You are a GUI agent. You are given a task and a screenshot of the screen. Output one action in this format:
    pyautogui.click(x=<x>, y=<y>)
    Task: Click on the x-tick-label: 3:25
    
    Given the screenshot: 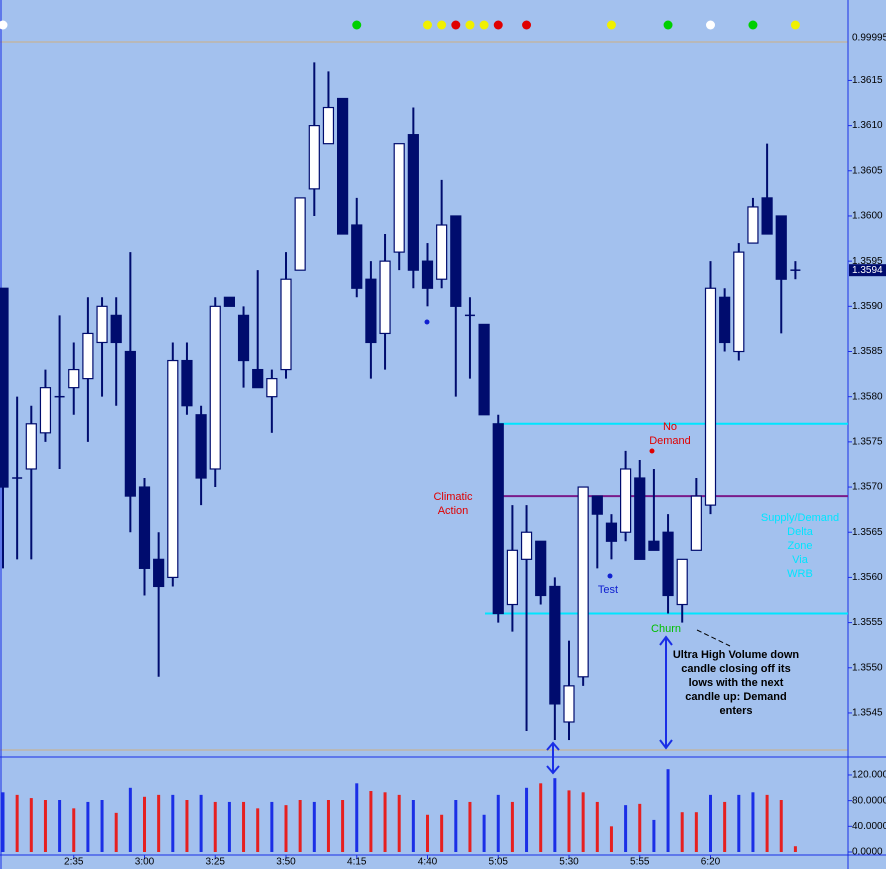 What is the action you would take?
    pyautogui.click(x=216, y=862)
    